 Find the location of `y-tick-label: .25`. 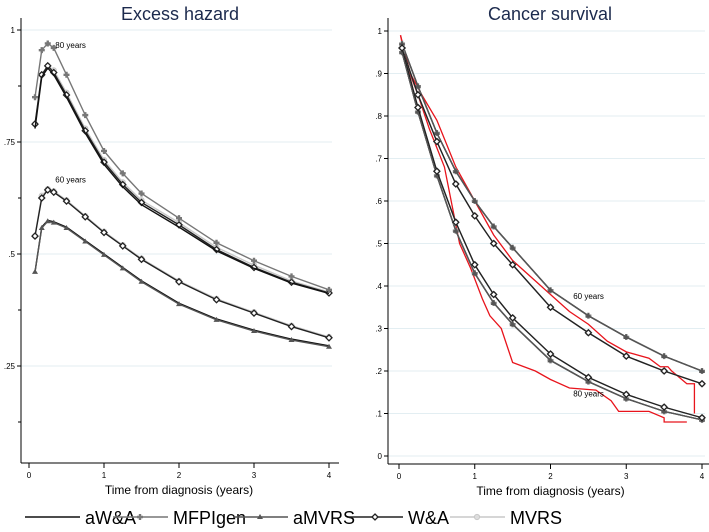

y-tick-label: .25 is located at coordinates (10, 366).